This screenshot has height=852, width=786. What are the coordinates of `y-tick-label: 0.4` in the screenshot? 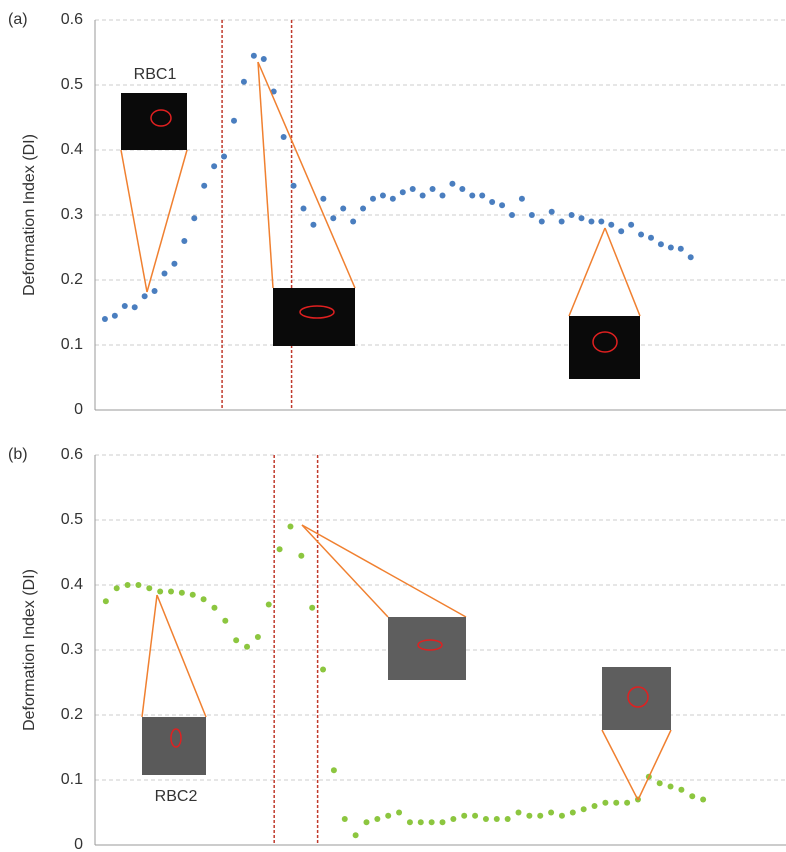 It's located at (72, 149).